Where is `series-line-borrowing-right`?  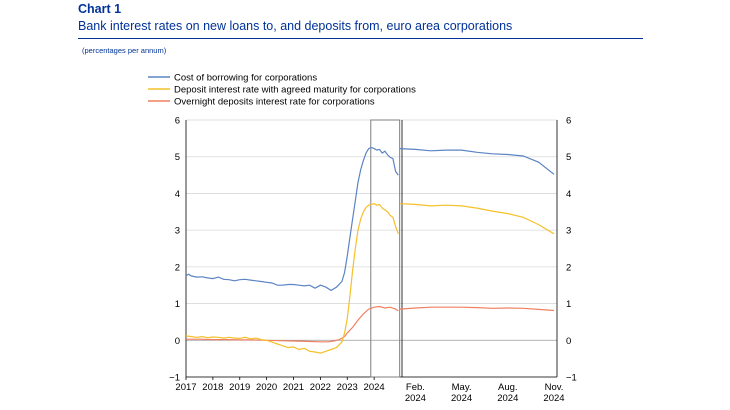 series-line-borrowing-right is located at coordinates (477, 161).